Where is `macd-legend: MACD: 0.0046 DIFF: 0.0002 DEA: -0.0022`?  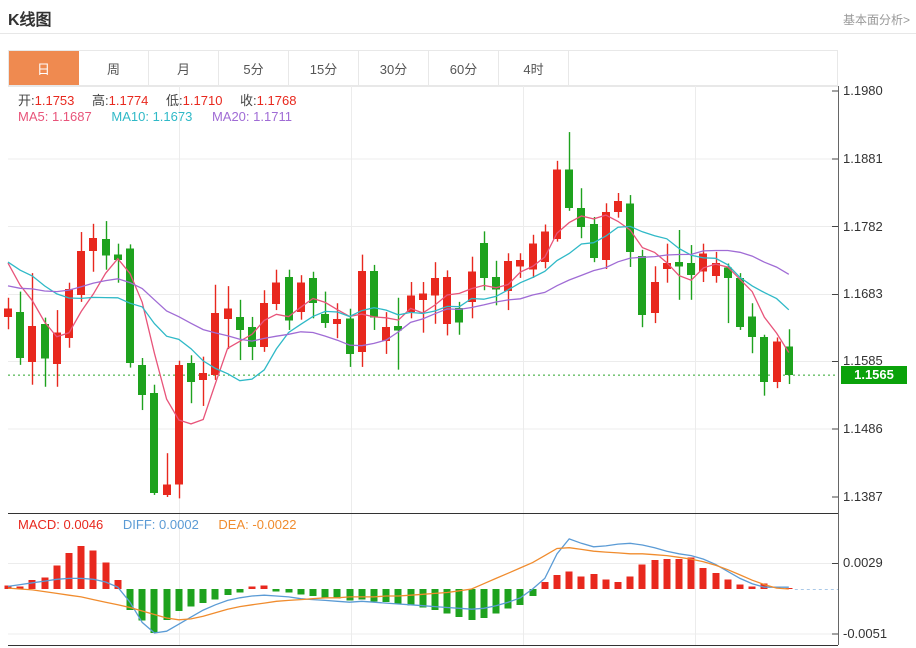 macd-legend: MACD: 0.0046 DIFF: 0.0002 DEA: -0.0022 is located at coordinates (157, 524).